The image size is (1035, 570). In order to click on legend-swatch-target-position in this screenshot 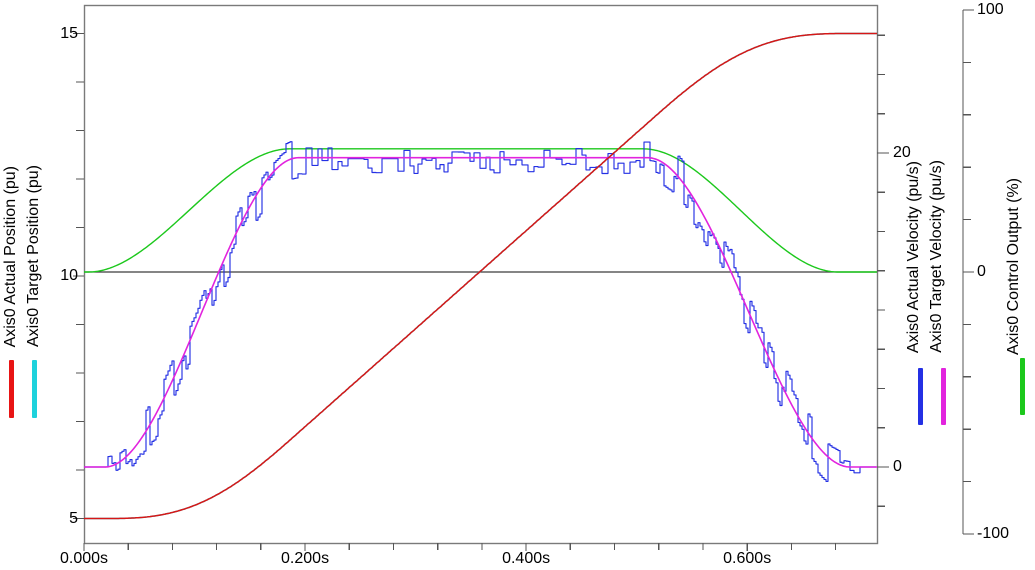, I will do `click(34, 389)`.